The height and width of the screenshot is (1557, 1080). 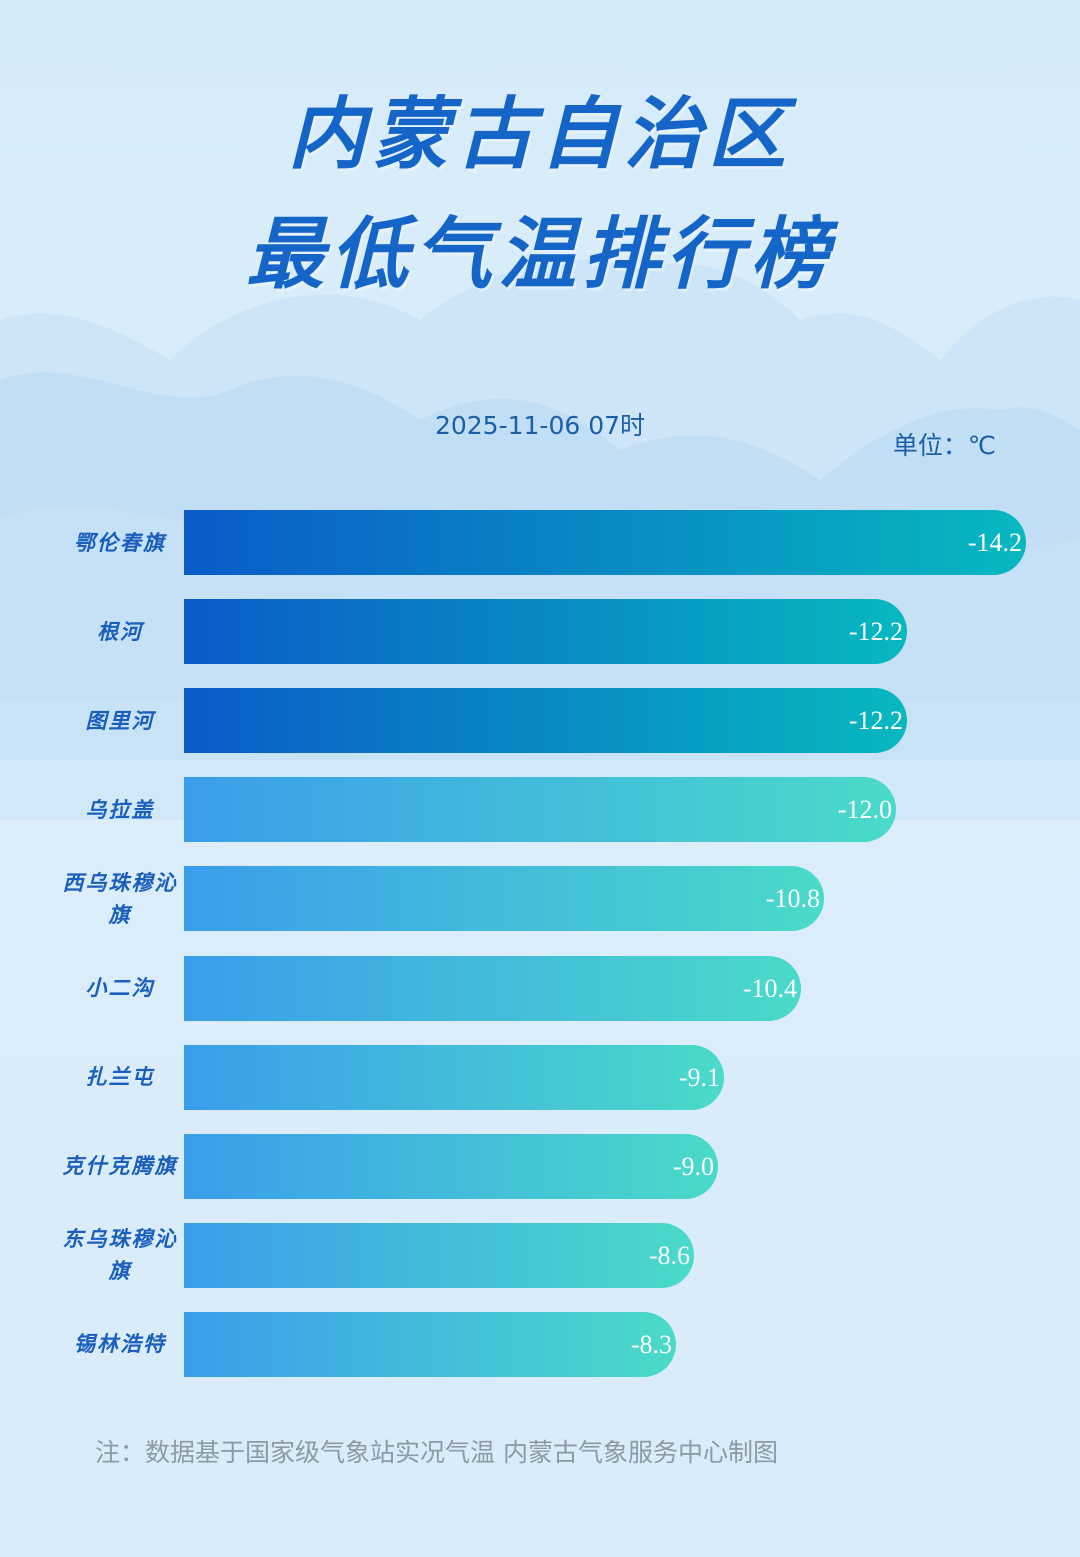 What do you see at coordinates (120, 1077) in the screenshot?
I see `bar-label: 扎兰屯` at bounding box center [120, 1077].